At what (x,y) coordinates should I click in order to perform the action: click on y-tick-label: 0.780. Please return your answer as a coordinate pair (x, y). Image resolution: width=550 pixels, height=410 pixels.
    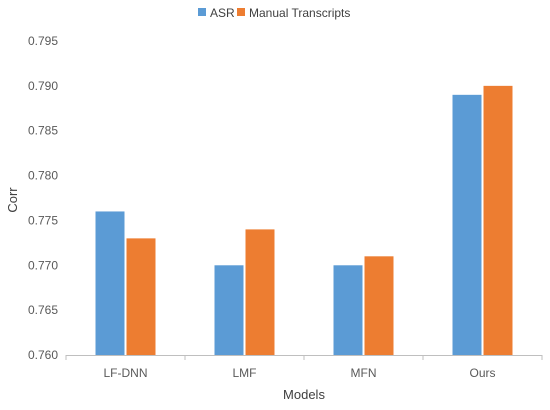
    Looking at the image, I should click on (43, 176).